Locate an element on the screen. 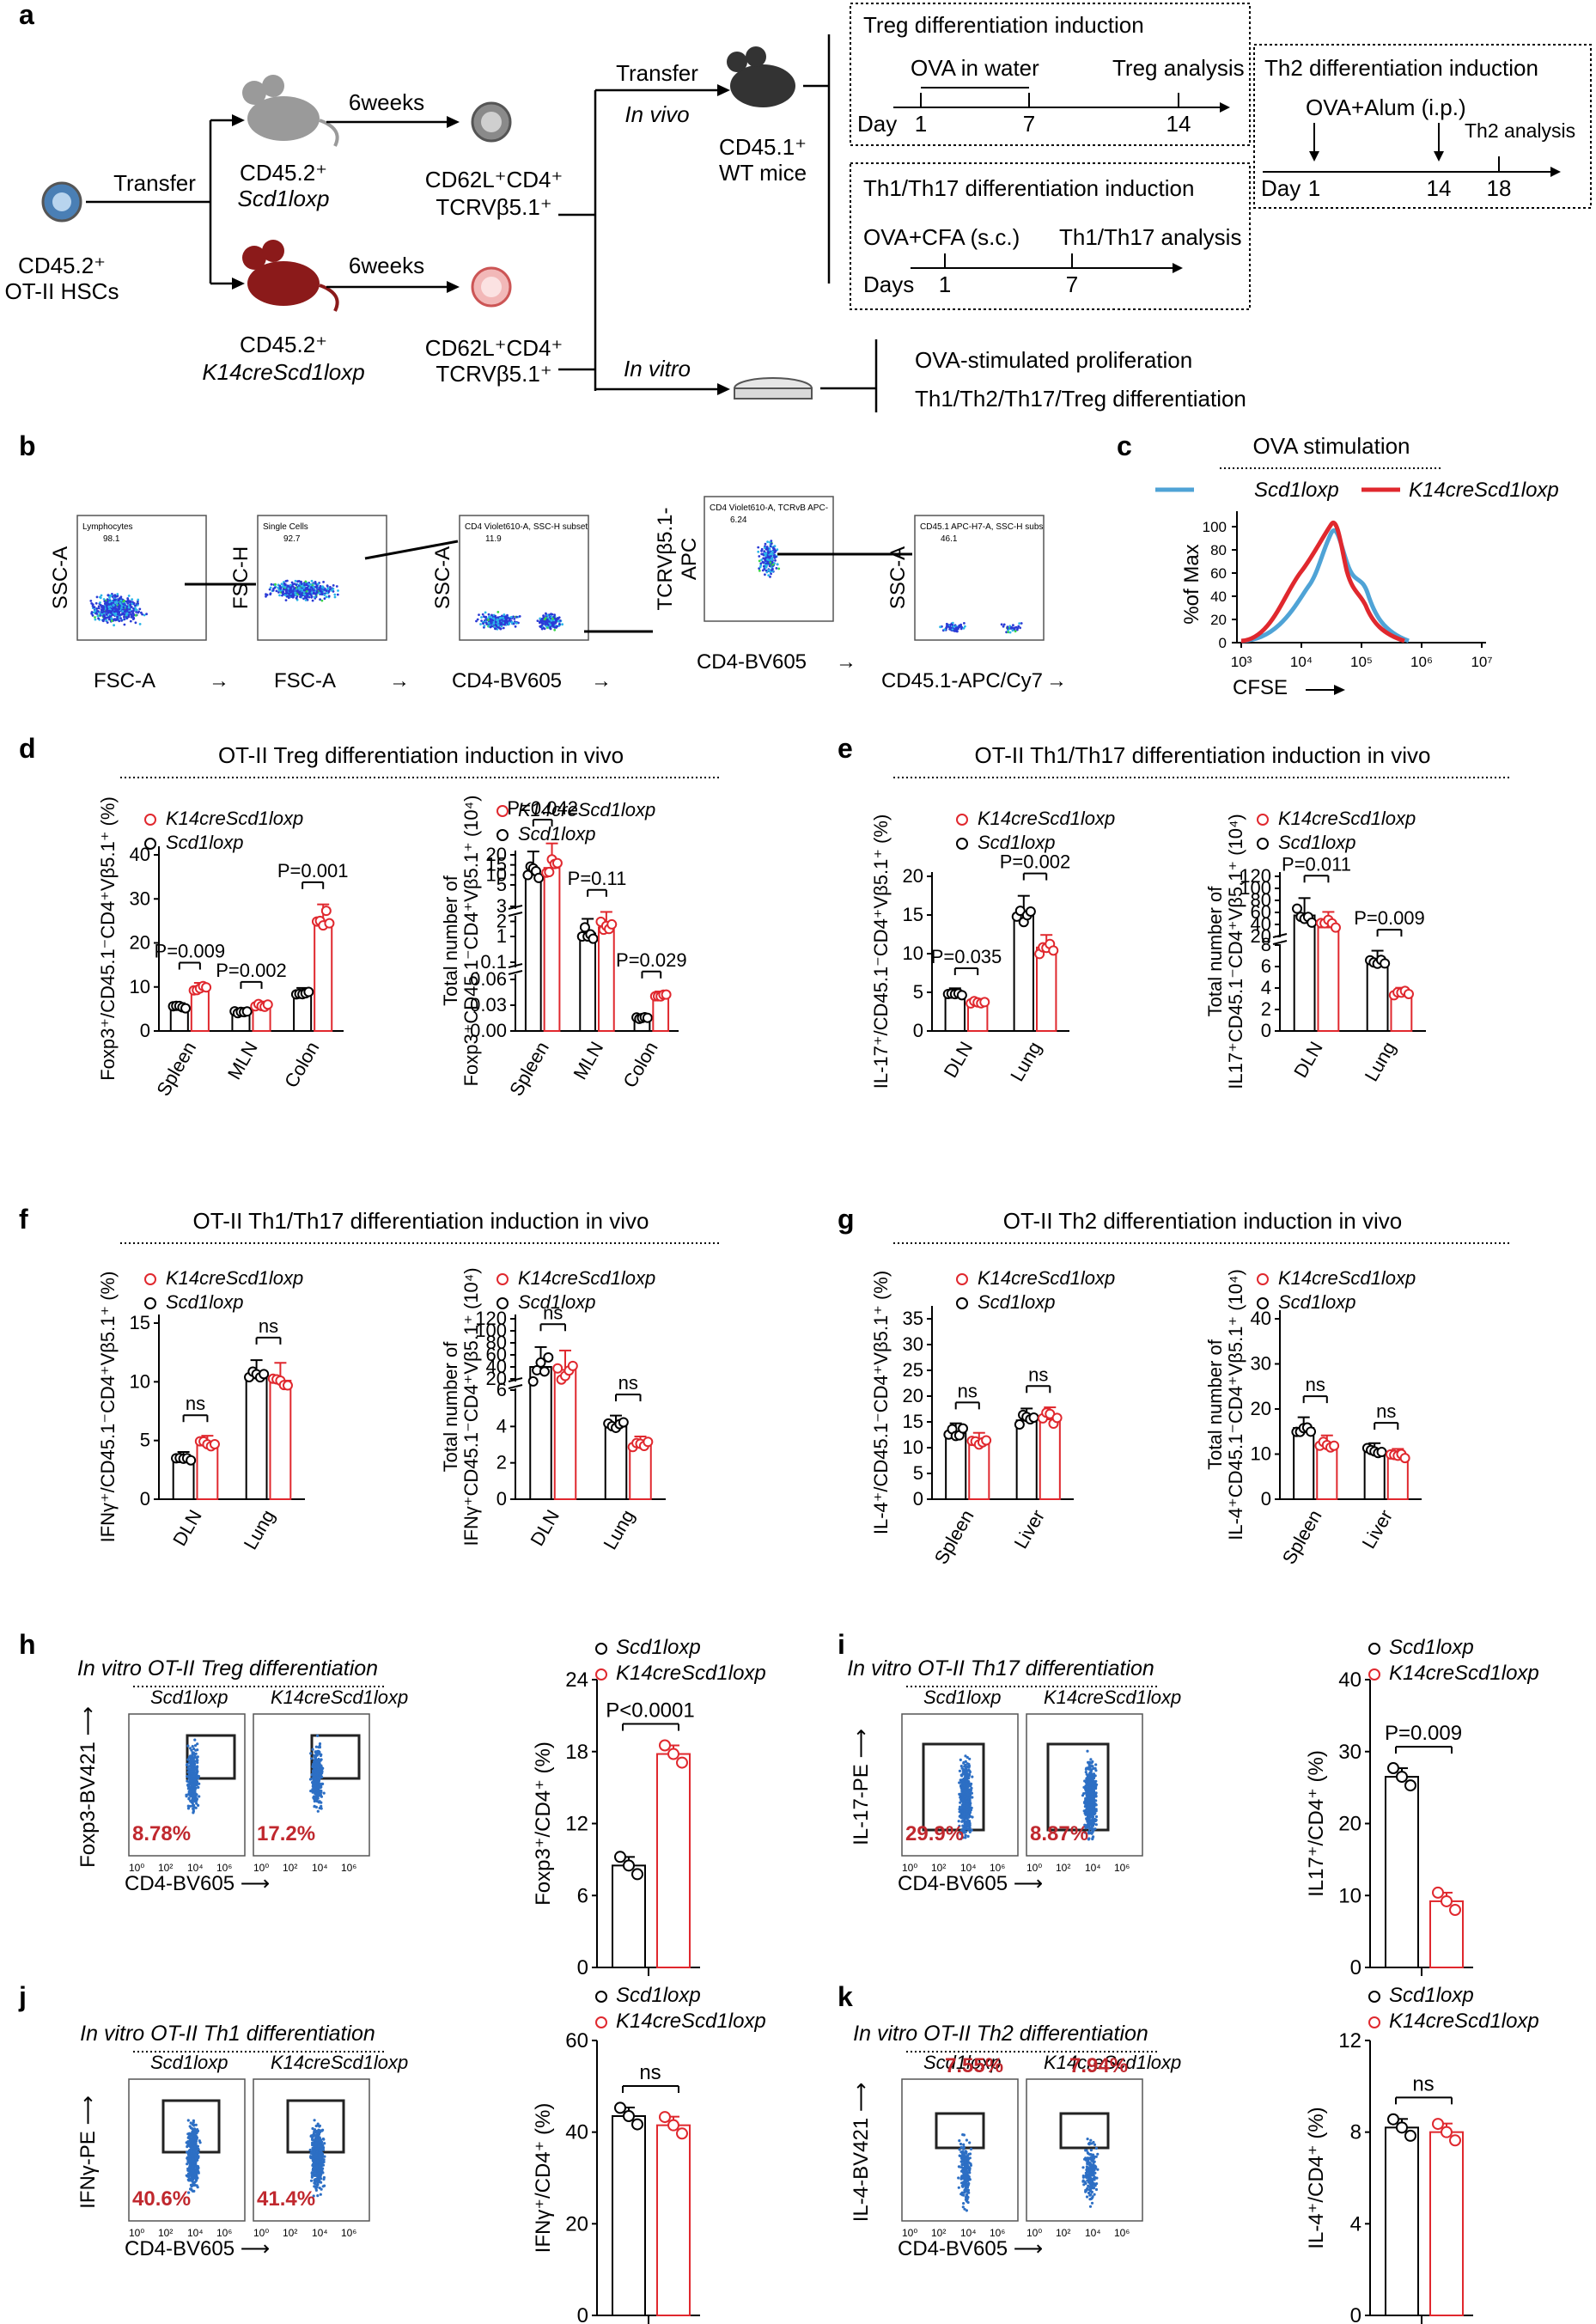 The height and width of the screenshot is (2324, 1596). th2-tick-18: 18 is located at coordinates (1499, 188).